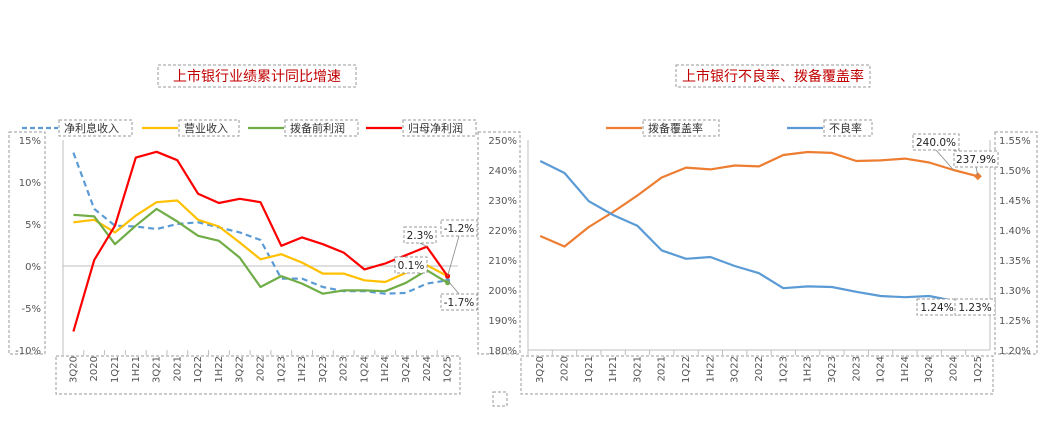 The width and height of the screenshot is (1045, 435). What do you see at coordinates (27, 243) in the screenshot?
I see `left-y-tick-box` at bounding box center [27, 243].